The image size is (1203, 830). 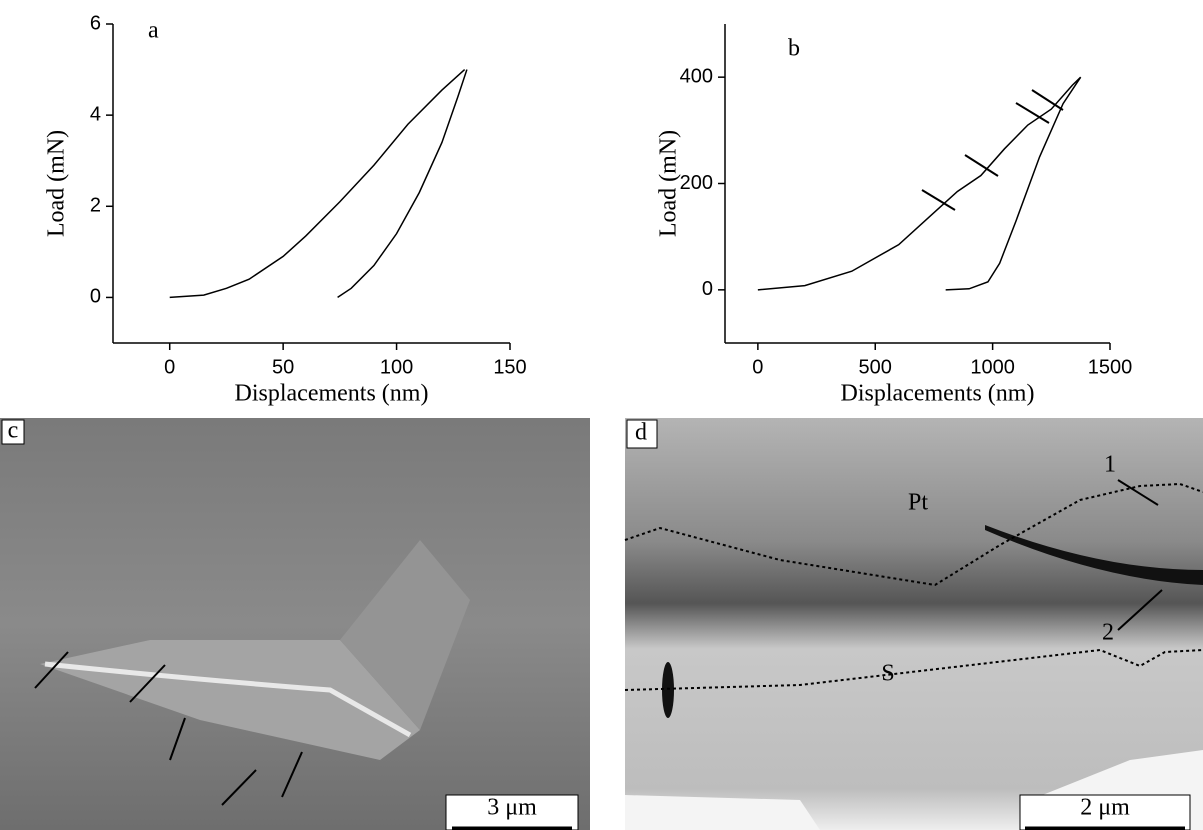 I want to click on crack, so click(x=1094, y=555).